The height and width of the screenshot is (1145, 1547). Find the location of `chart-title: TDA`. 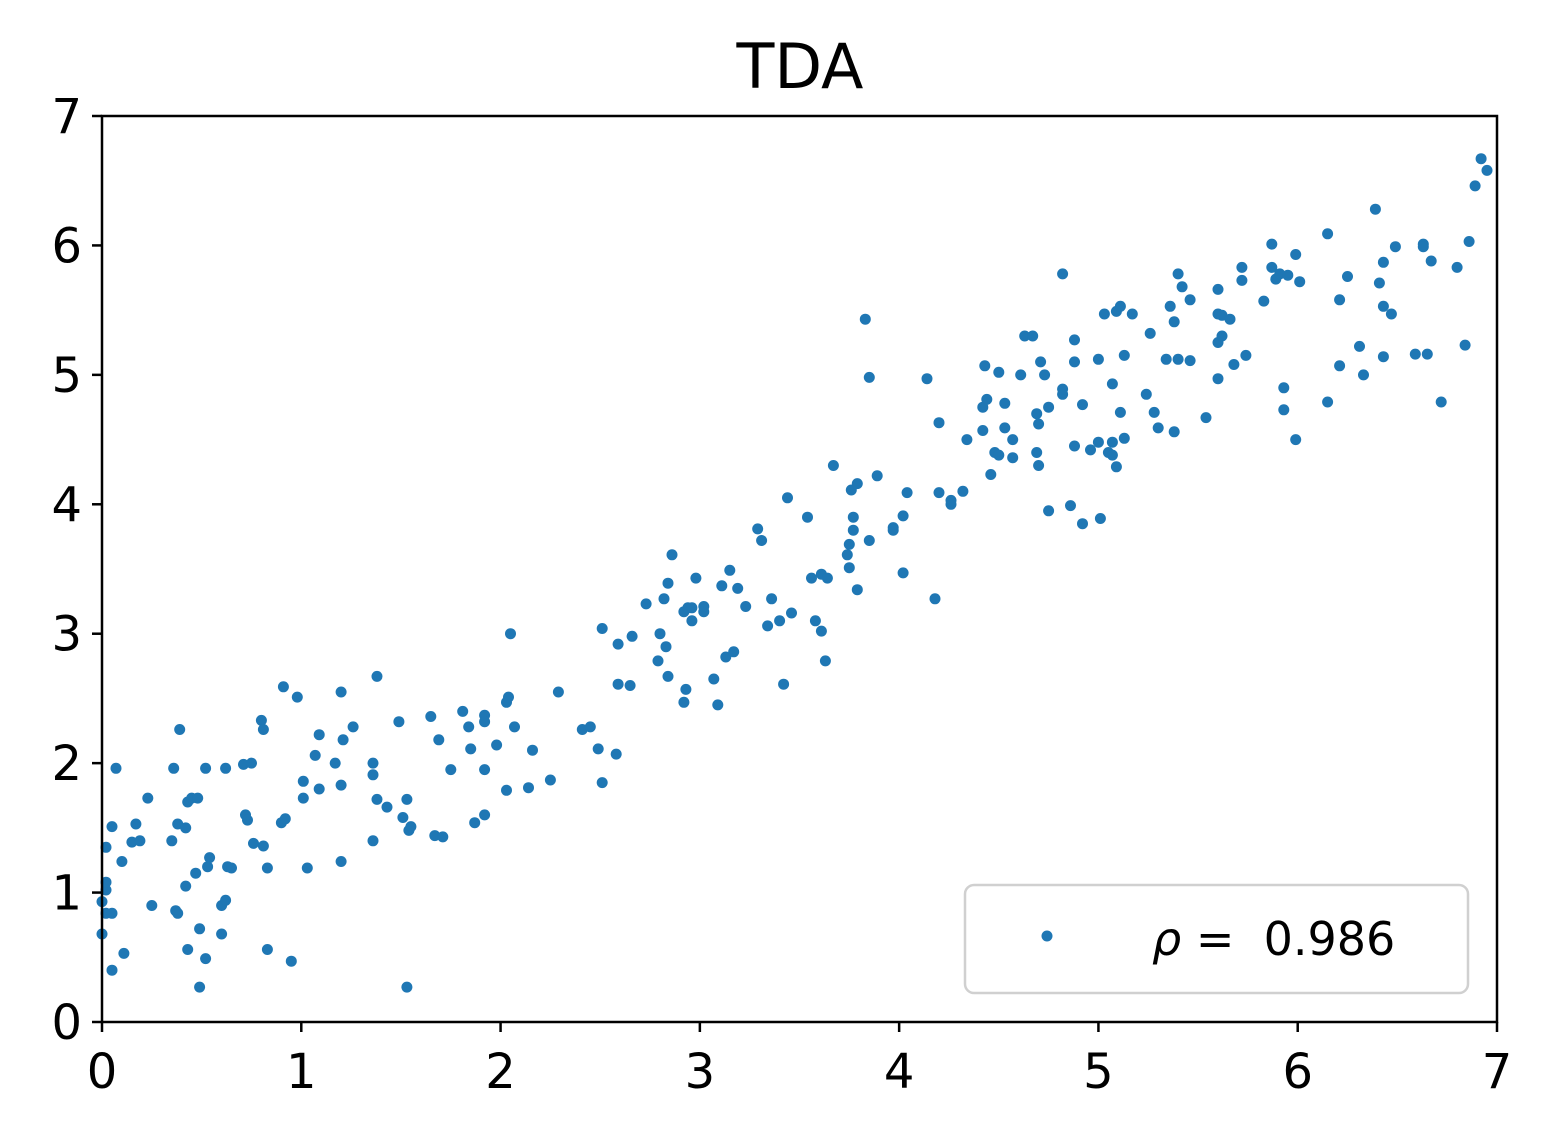

chart-title: TDA is located at coordinates (800, 66).